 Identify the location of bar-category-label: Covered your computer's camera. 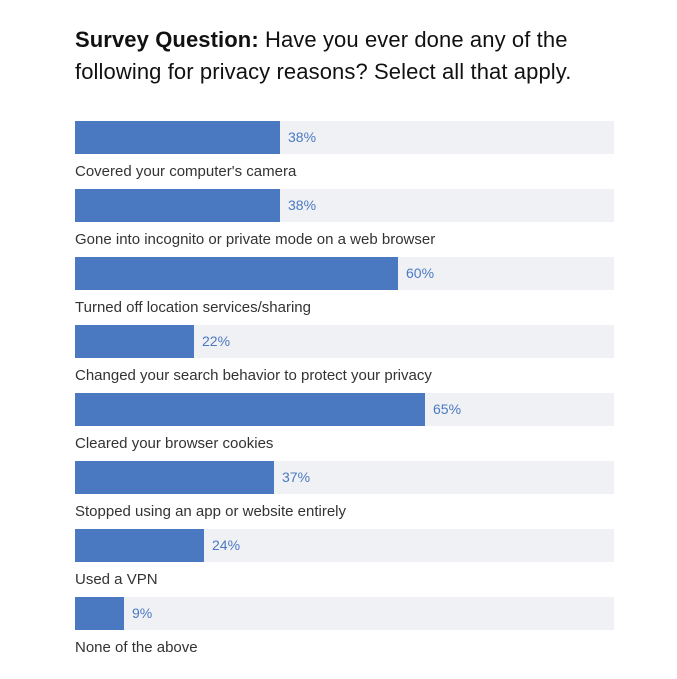
(186, 171).